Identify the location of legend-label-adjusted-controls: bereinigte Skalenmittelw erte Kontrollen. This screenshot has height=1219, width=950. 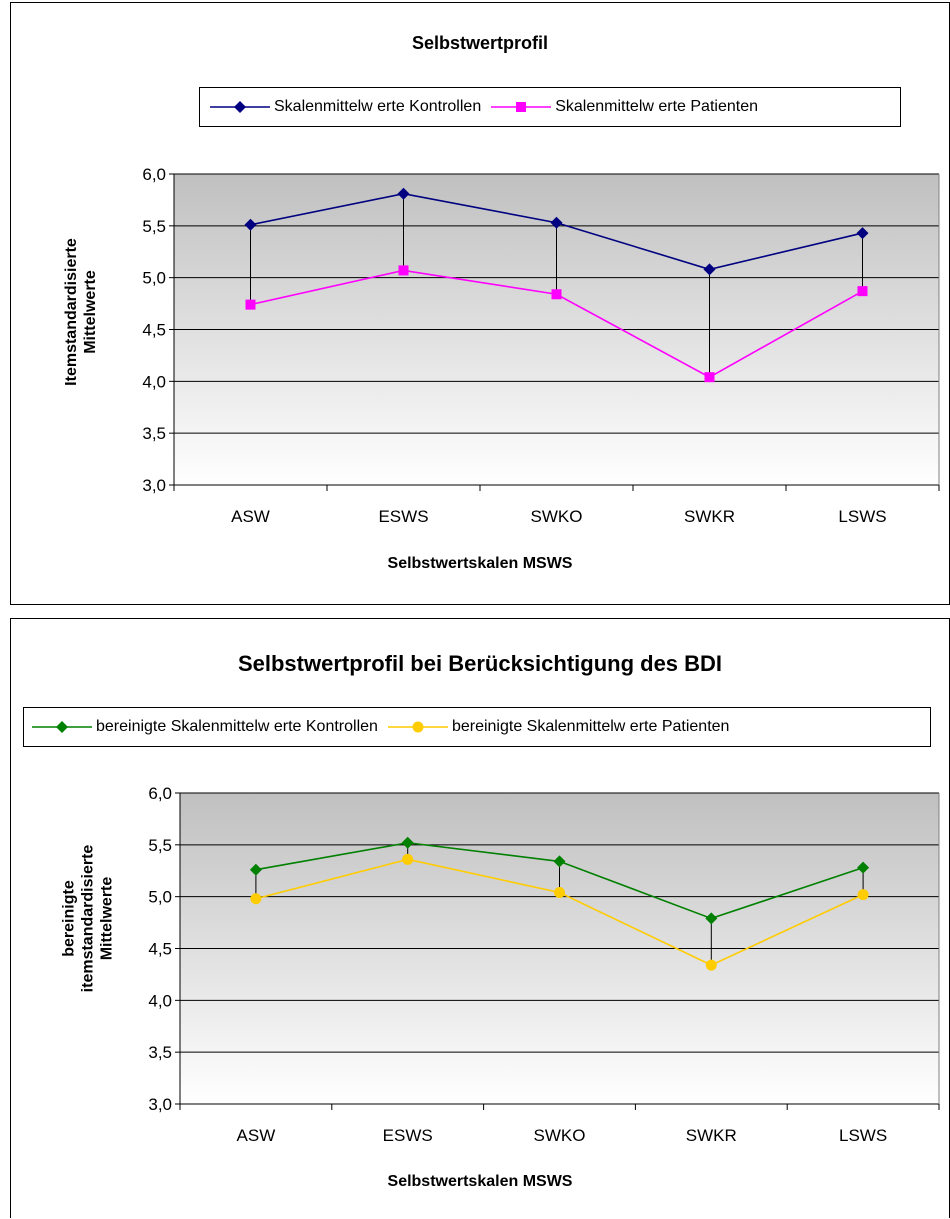
(237, 726).